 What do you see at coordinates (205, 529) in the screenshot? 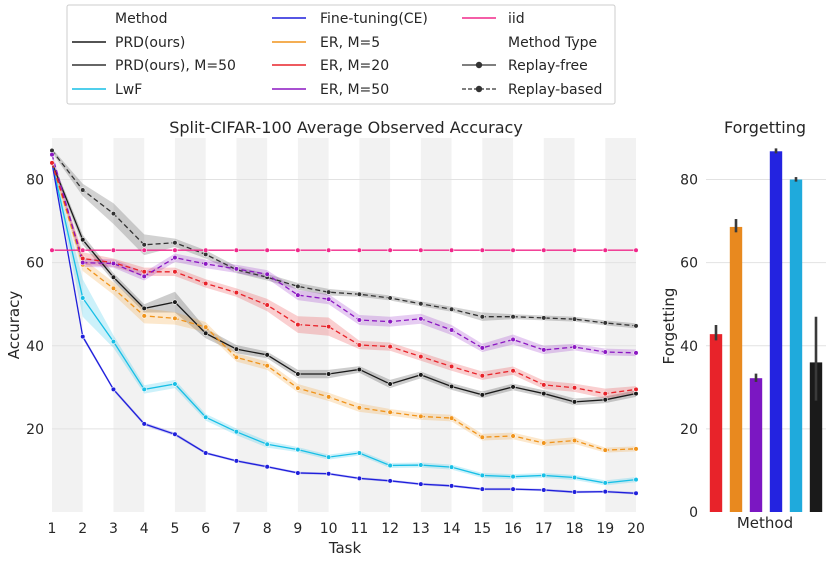
I see `x-tick-label: 6` at bounding box center [205, 529].